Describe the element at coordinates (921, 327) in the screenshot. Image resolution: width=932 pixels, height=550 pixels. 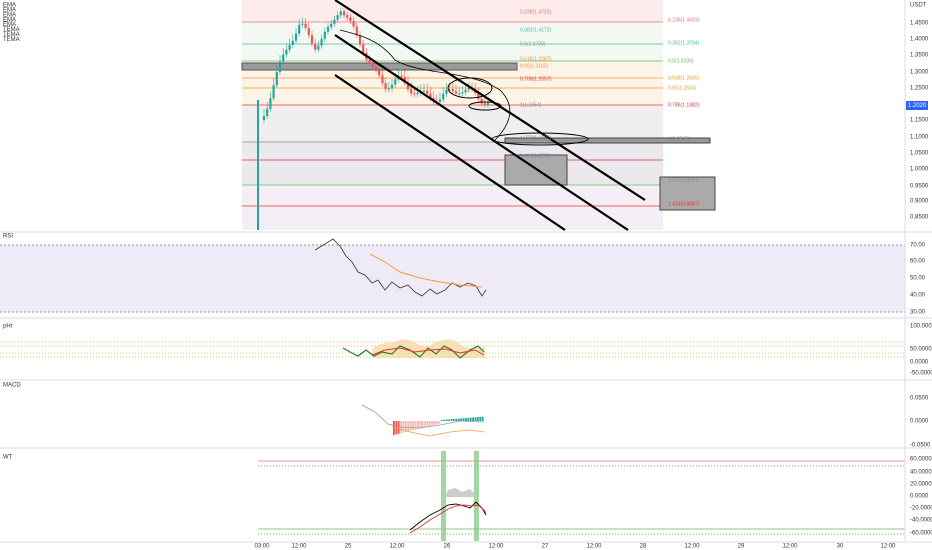
I see `pane-axis-label: 100.0000` at that location.